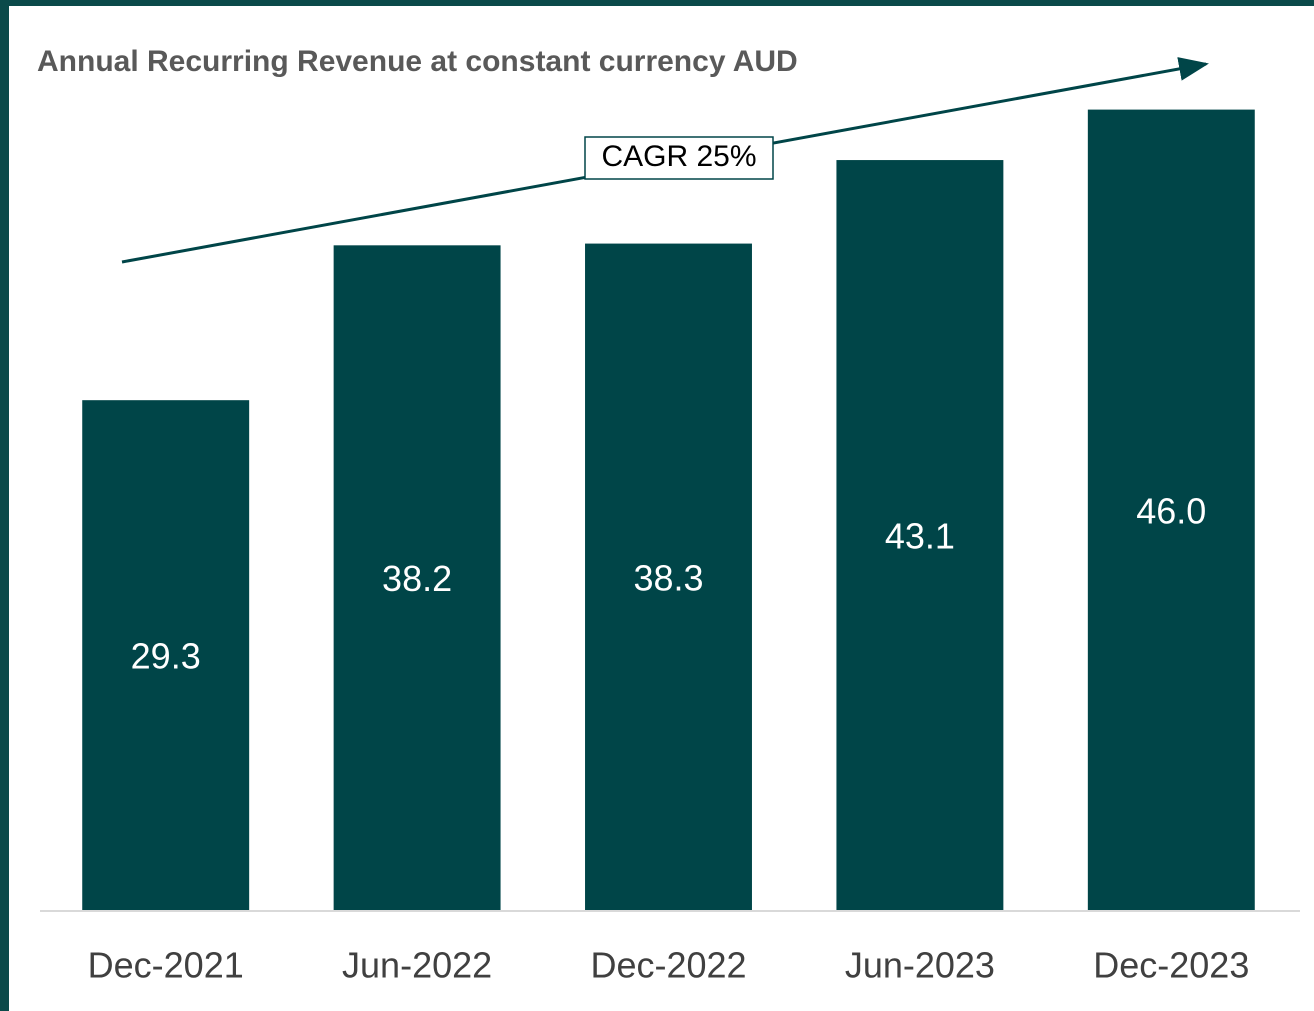  Describe the element at coordinates (166, 965) in the screenshot. I see `x-tick-label: Dec-2021` at that location.